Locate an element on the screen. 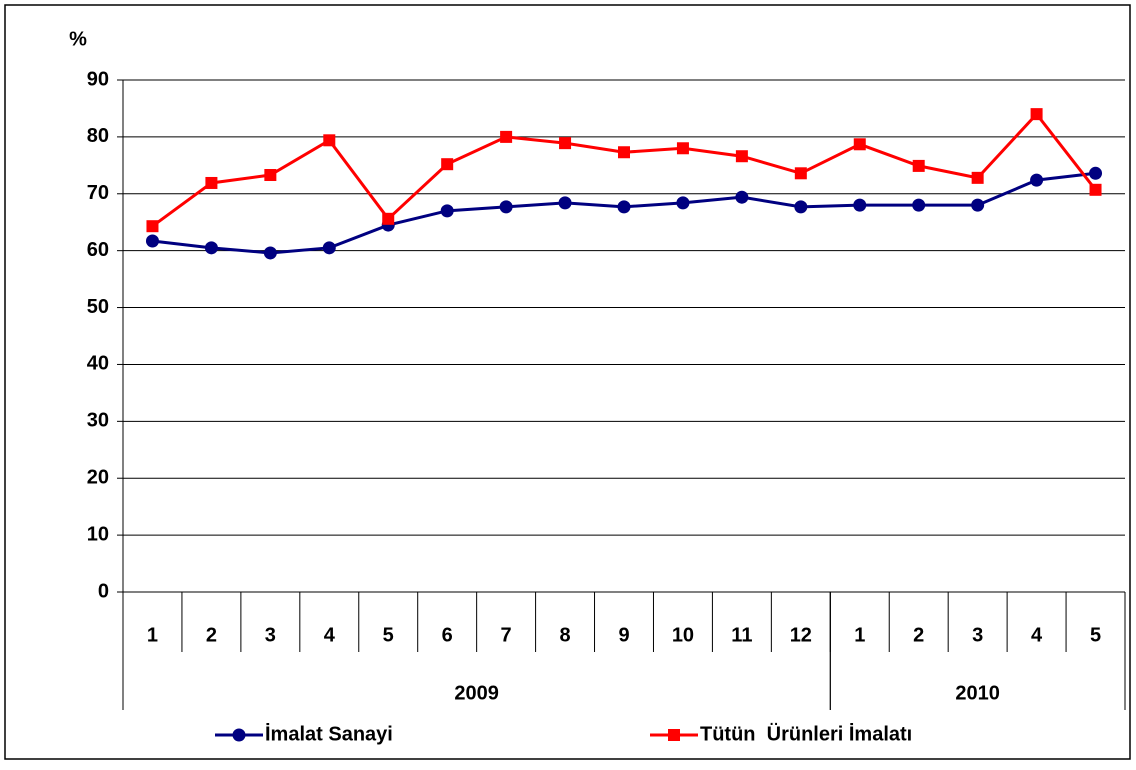 Image resolution: width=1136 pixels, height=770 pixels. legend-label: Tütün Ürünleri İmalatı is located at coordinates (806, 733).